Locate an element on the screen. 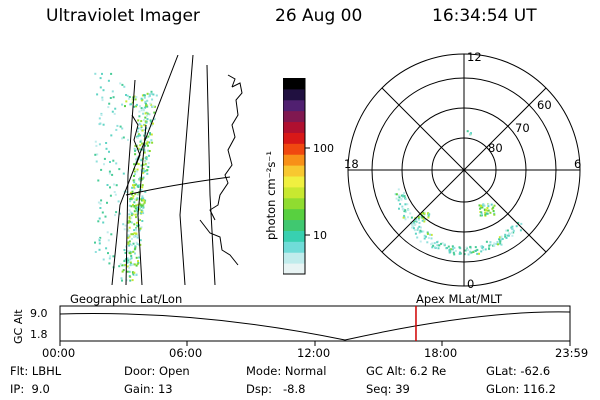  image-date: 26 Aug 00 is located at coordinates (319, 16).